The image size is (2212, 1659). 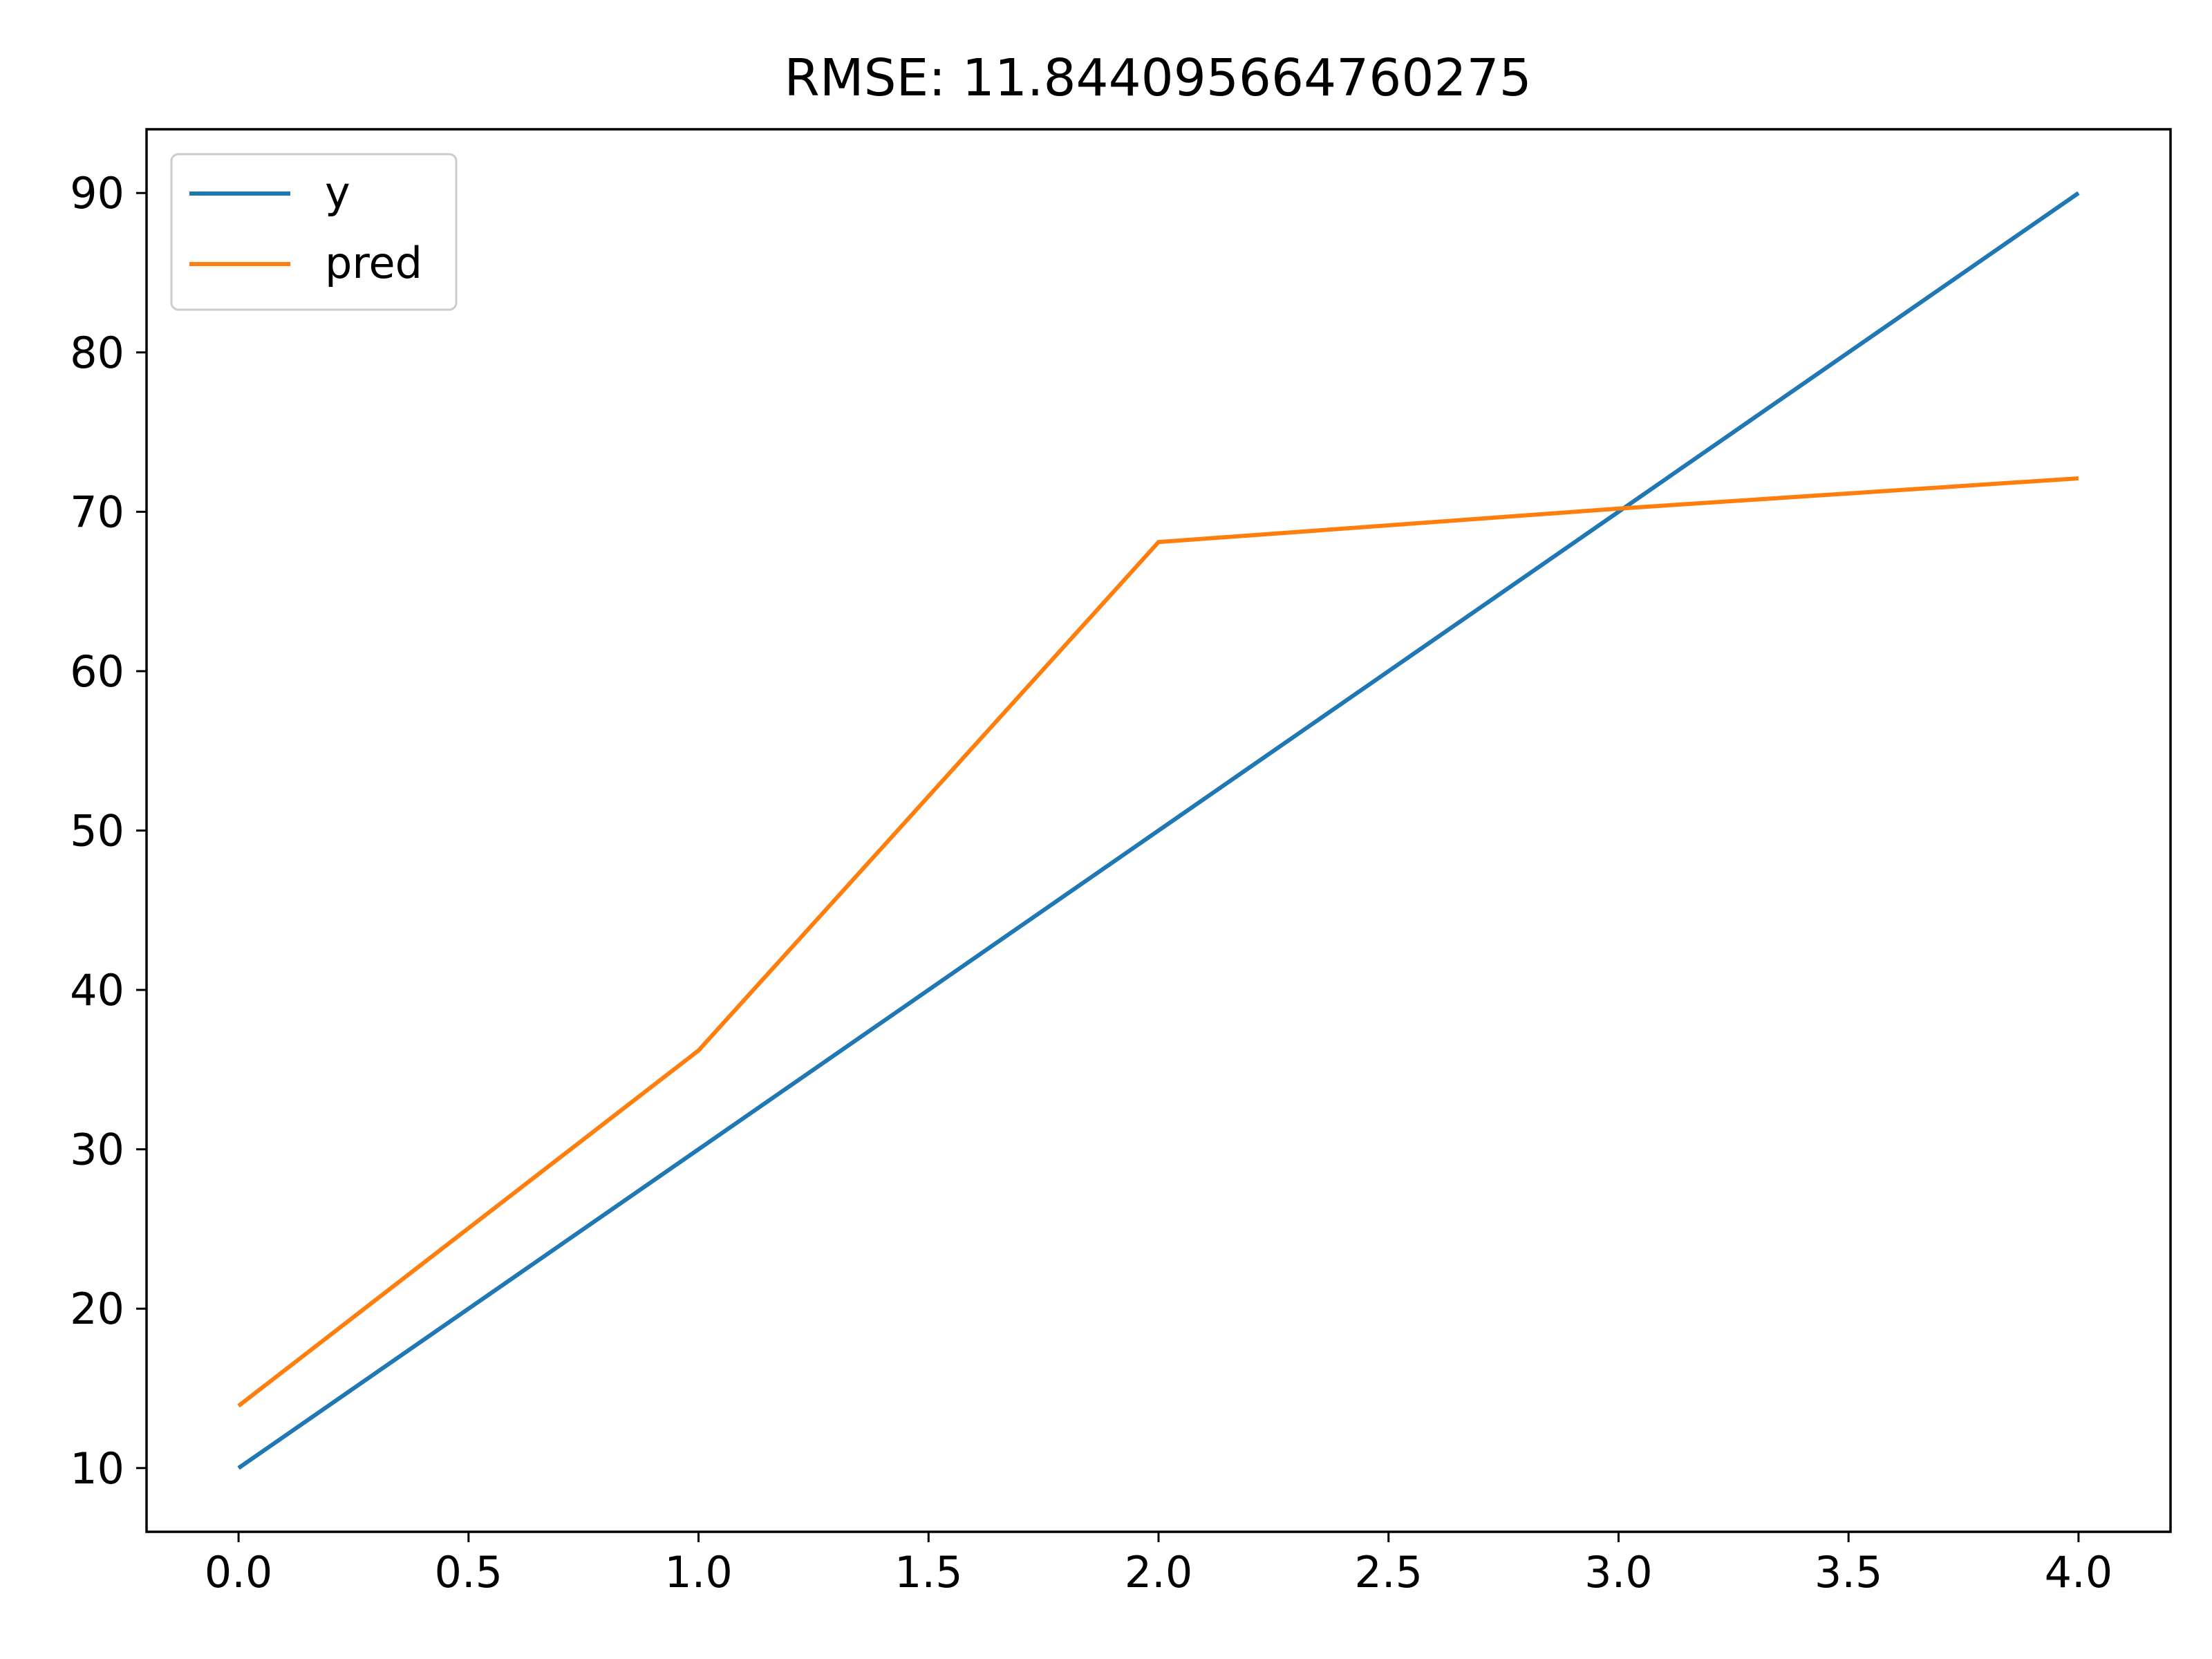 I want to click on x-tick-label: 4.0, so click(x=2079, y=1572).